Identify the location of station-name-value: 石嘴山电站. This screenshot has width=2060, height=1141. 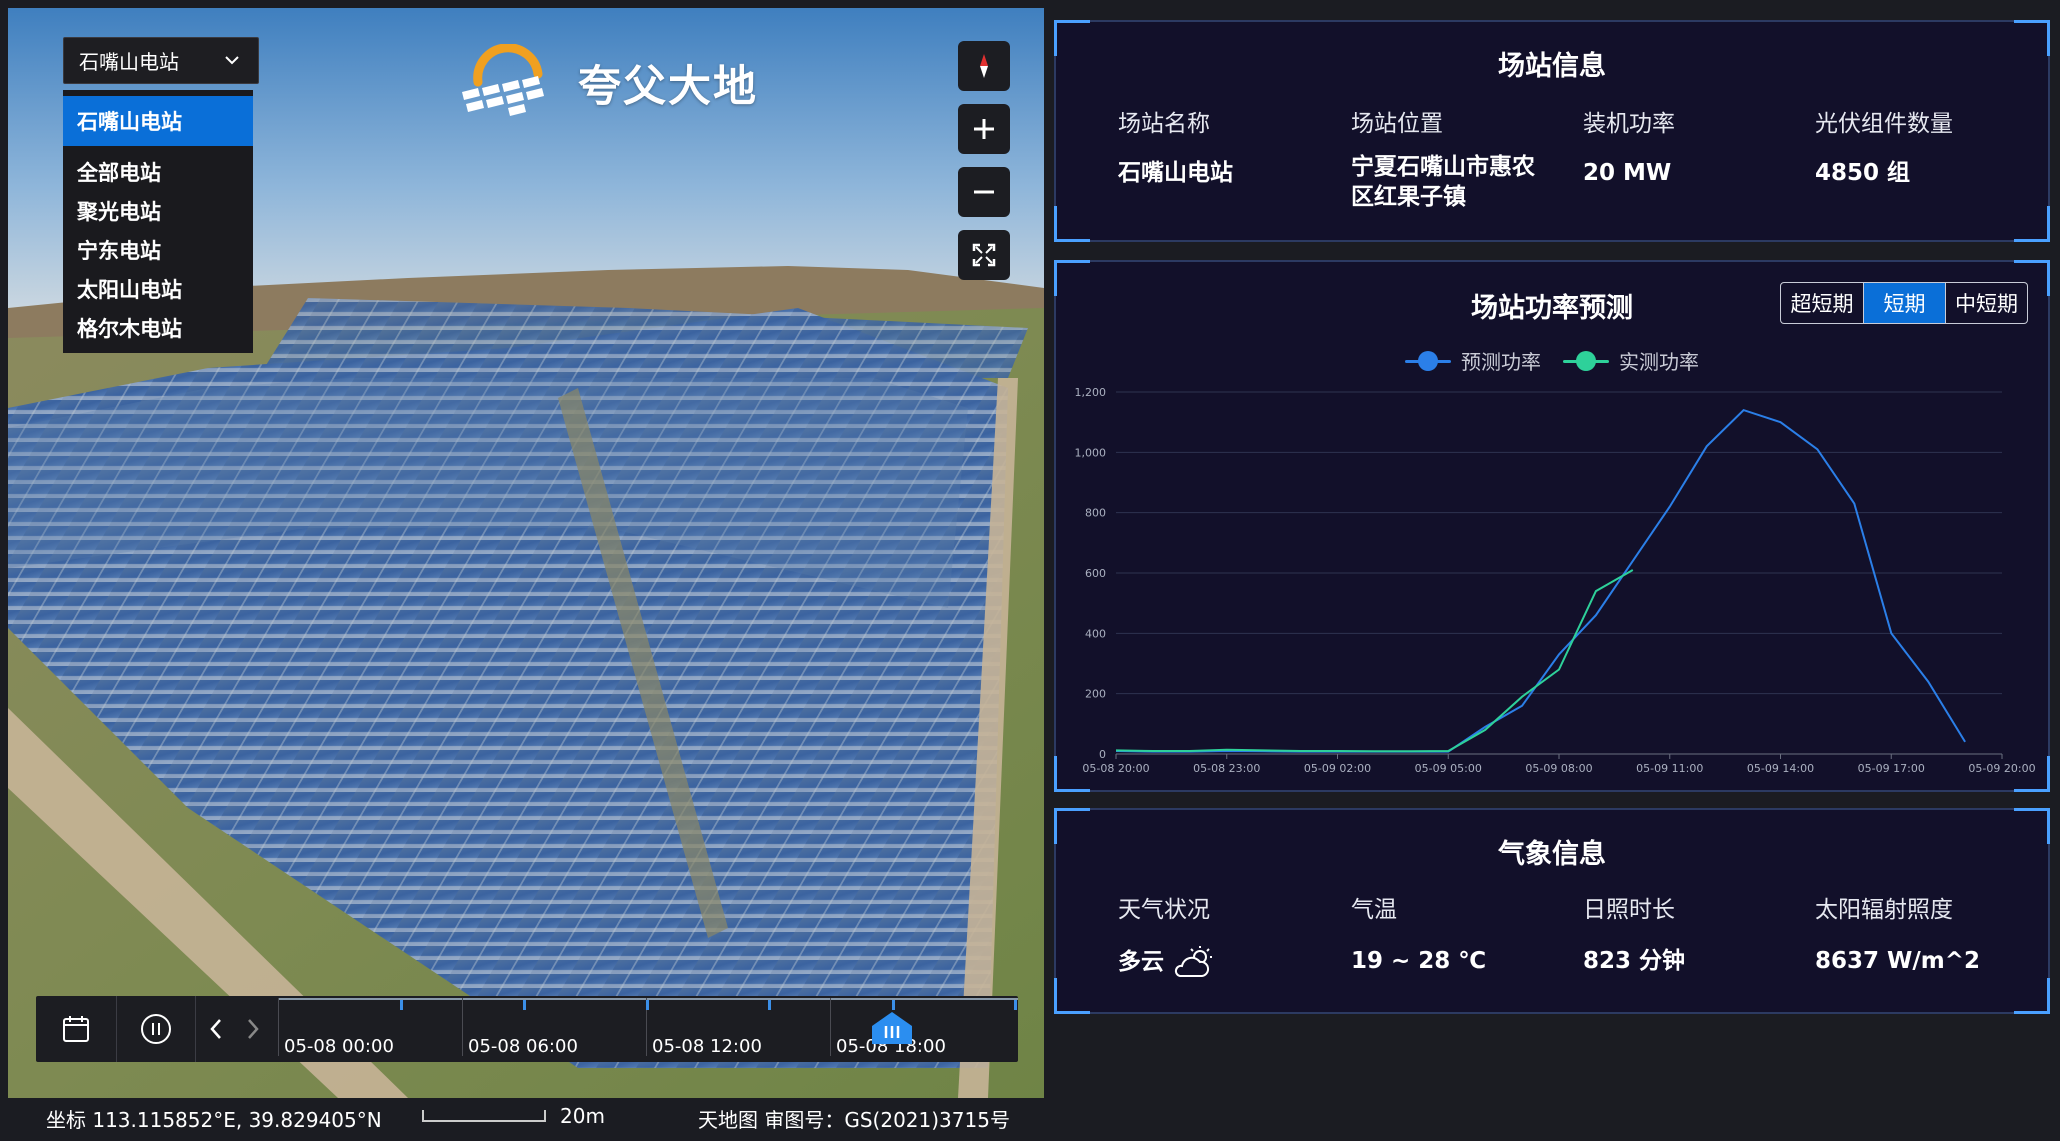
(1175, 173).